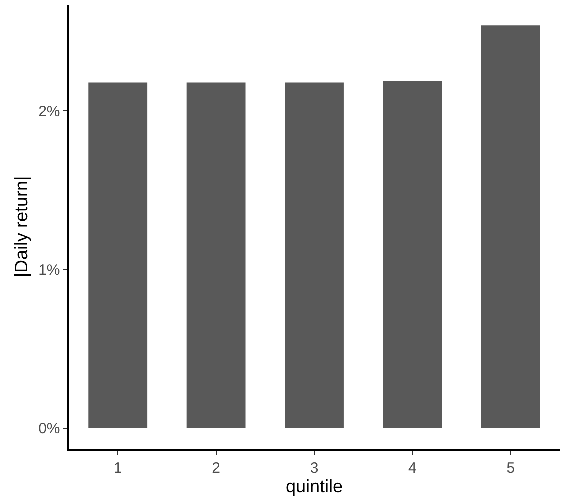 Image resolution: width=562 pixels, height=500 pixels. I want to click on x-tick-label: 1, so click(118, 468).